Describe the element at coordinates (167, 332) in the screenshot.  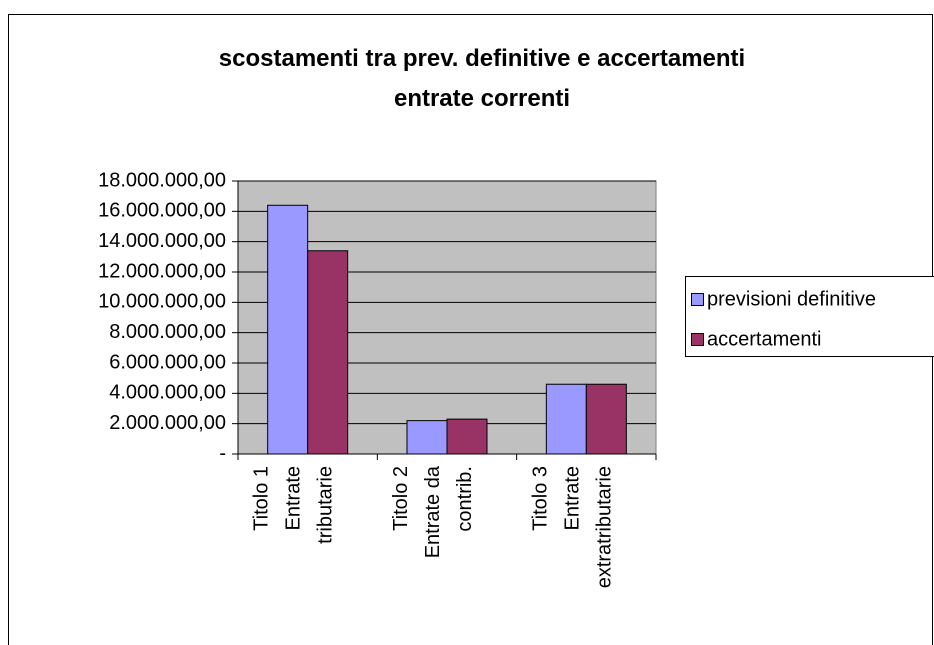
I see `y-tick-label: 8.000.000,00` at that location.